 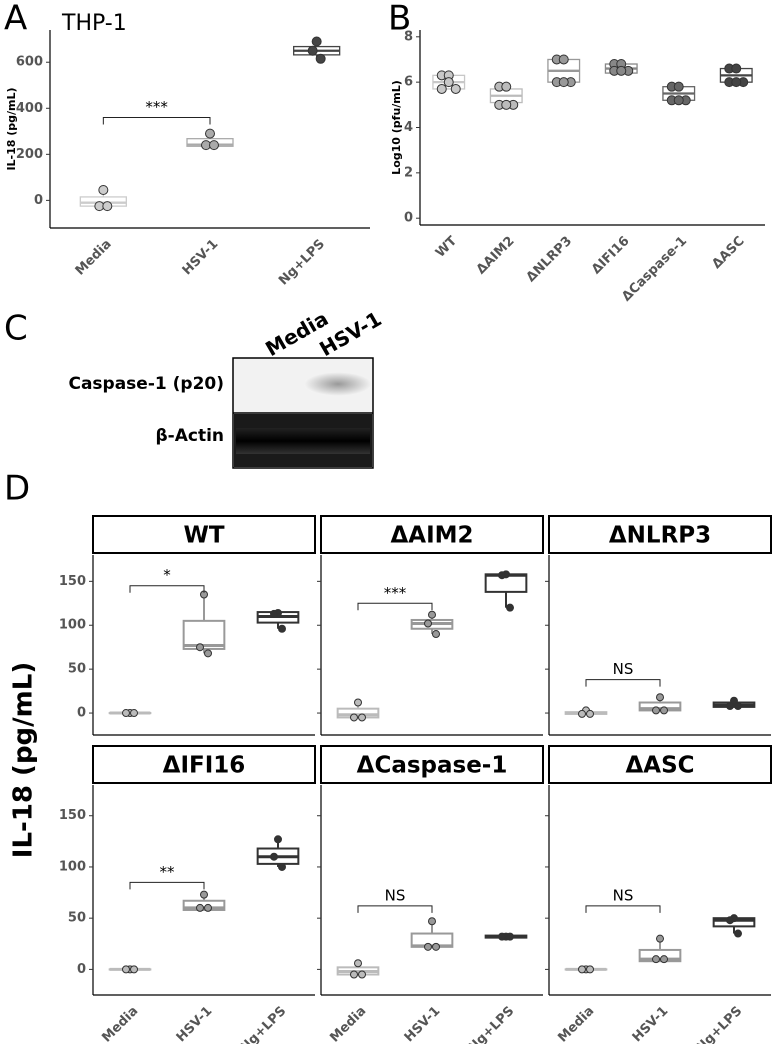 I want to click on x-tick-label: ΔAIM2, so click(x=496, y=256).